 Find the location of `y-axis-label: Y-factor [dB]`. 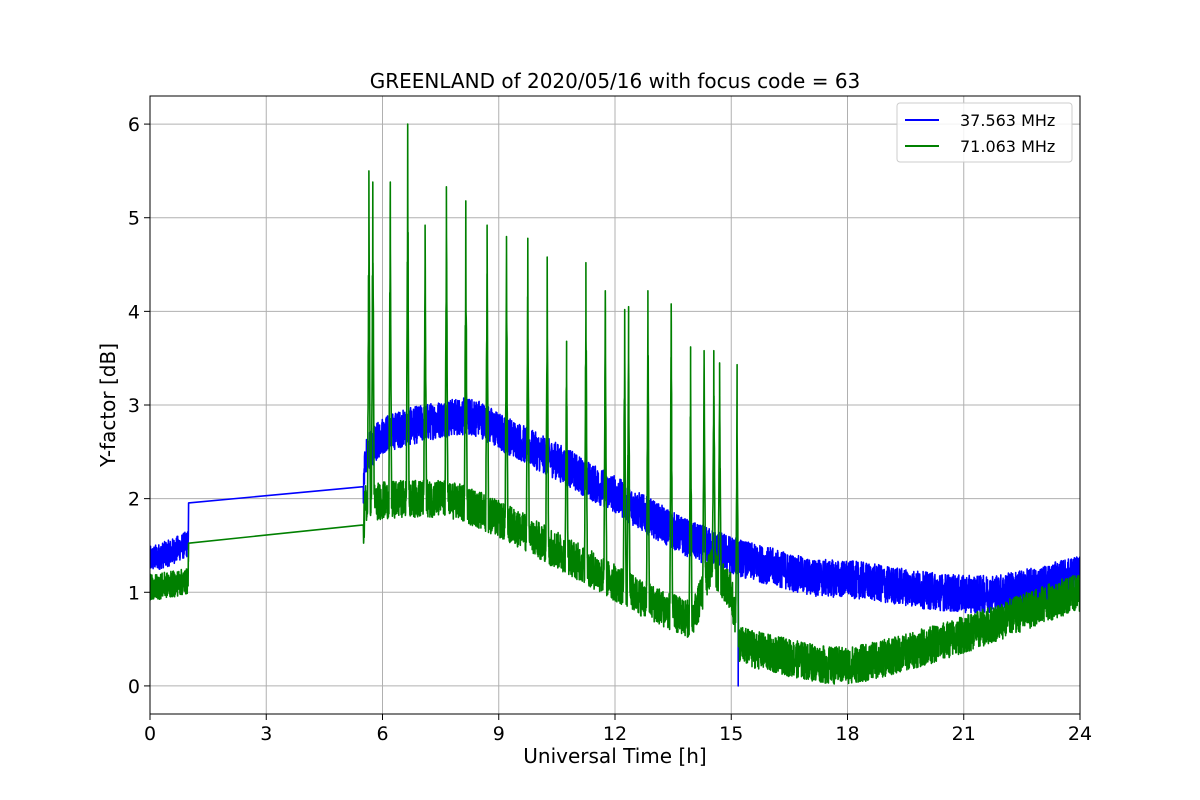

y-axis-label: Y-factor [dB] is located at coordinates (108, 405).